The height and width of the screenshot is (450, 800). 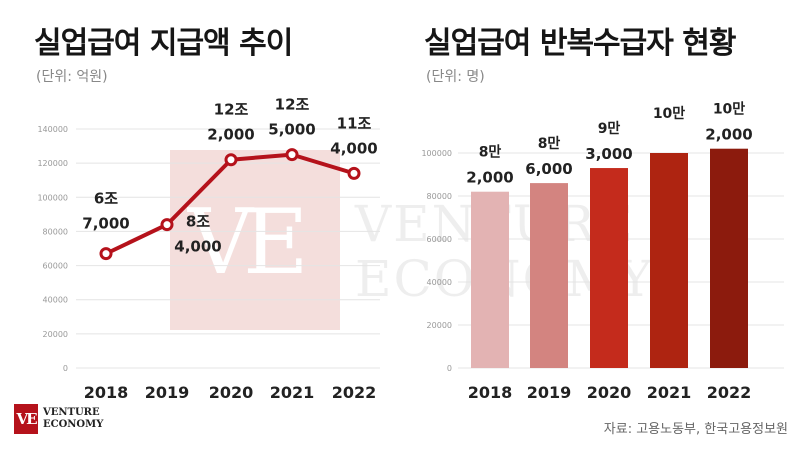 What do you see at coordinates (71, 412) in the screenshot?
I see `brand-logo-line1: VENTURE` at bounding box center [71, 412].